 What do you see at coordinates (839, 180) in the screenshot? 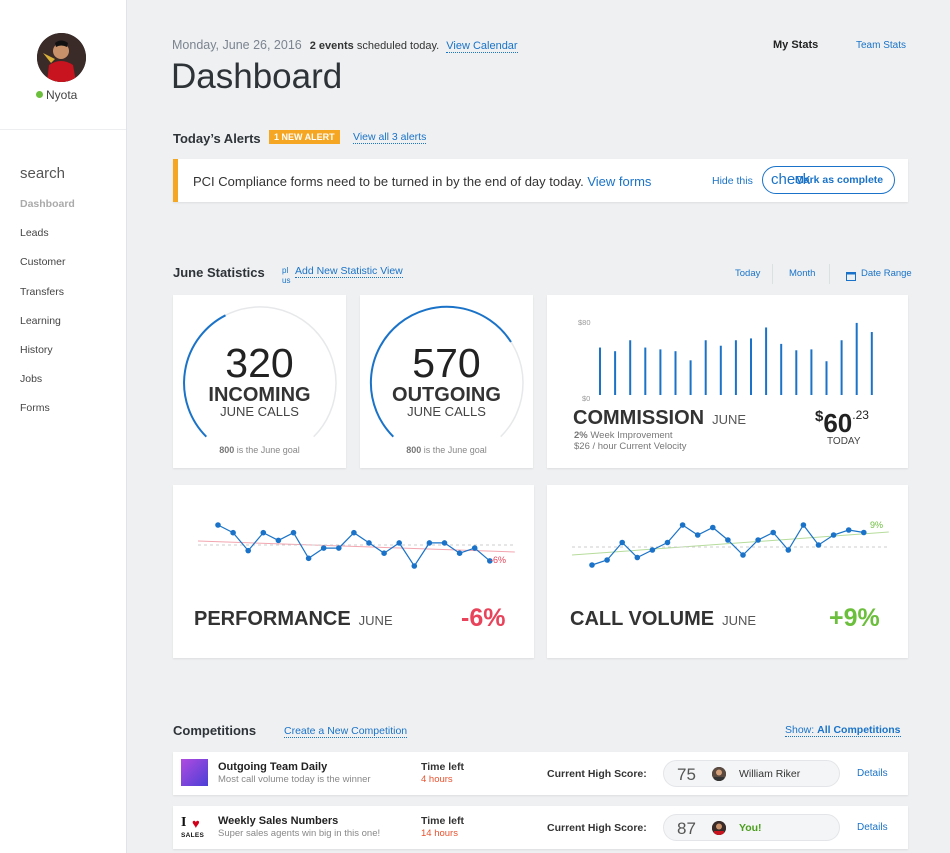
I see `mark-complete-label: Mark as complete` at bounding box center [839, 180].